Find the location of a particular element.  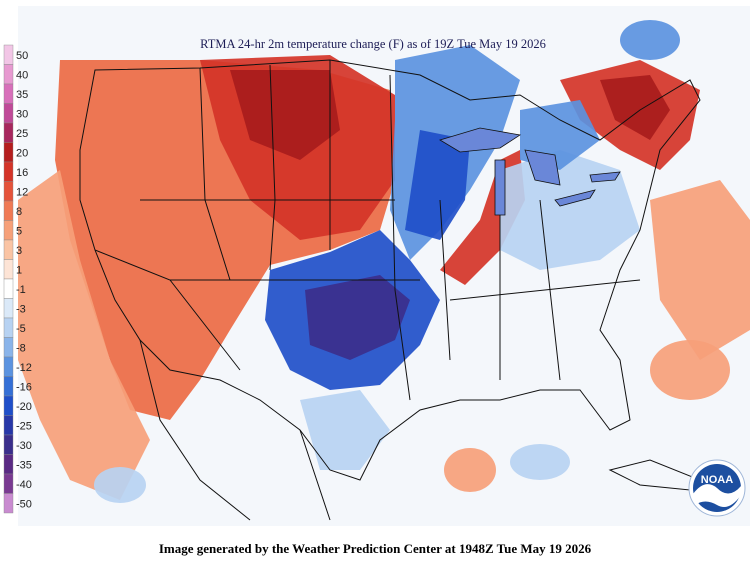

legend-label: -3 is located at coordinates (21, 310).